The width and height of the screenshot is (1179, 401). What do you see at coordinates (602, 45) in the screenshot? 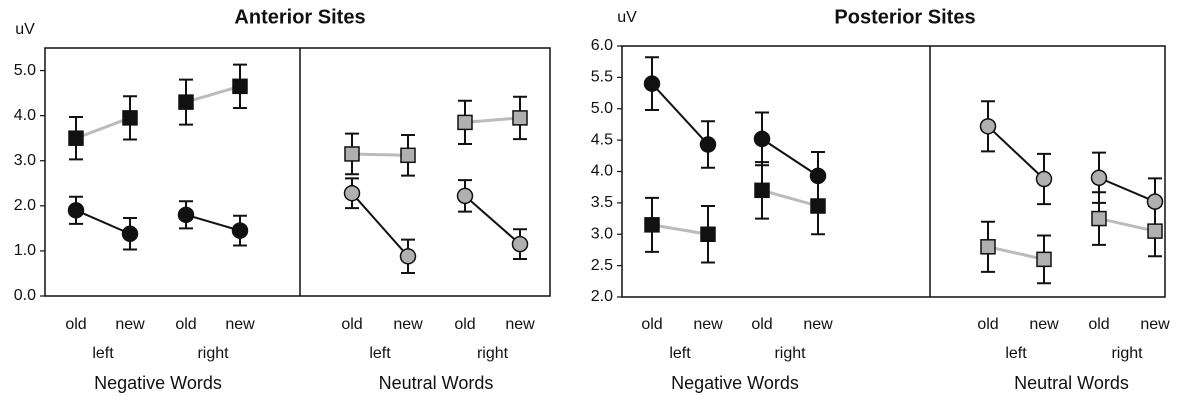
I see `y-tick-label: 6.0` at bounding box center [602, 45].